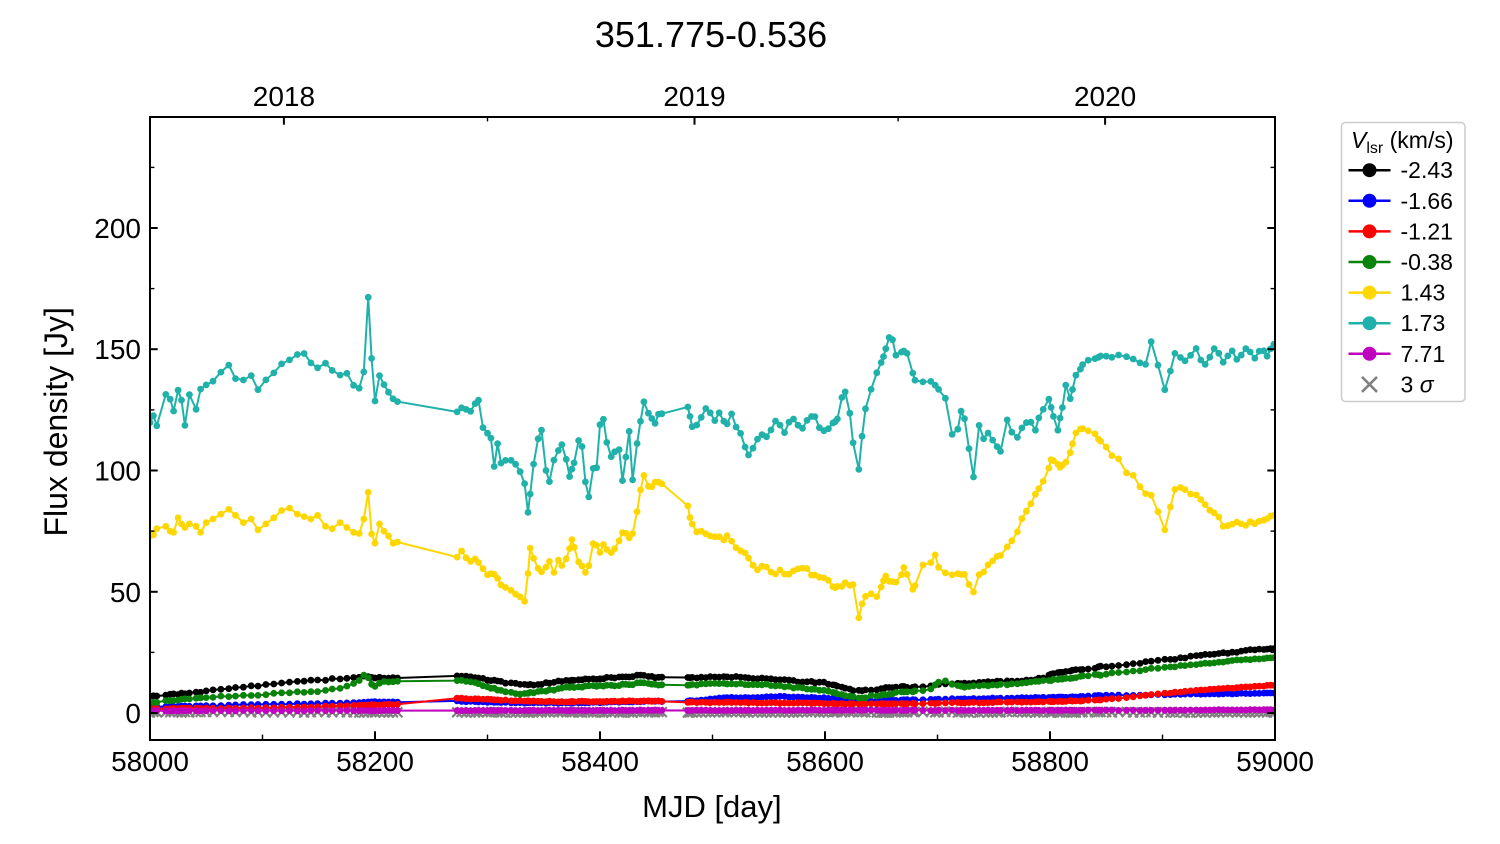  I want to click on svg-text: 58400, so click(600, 761).